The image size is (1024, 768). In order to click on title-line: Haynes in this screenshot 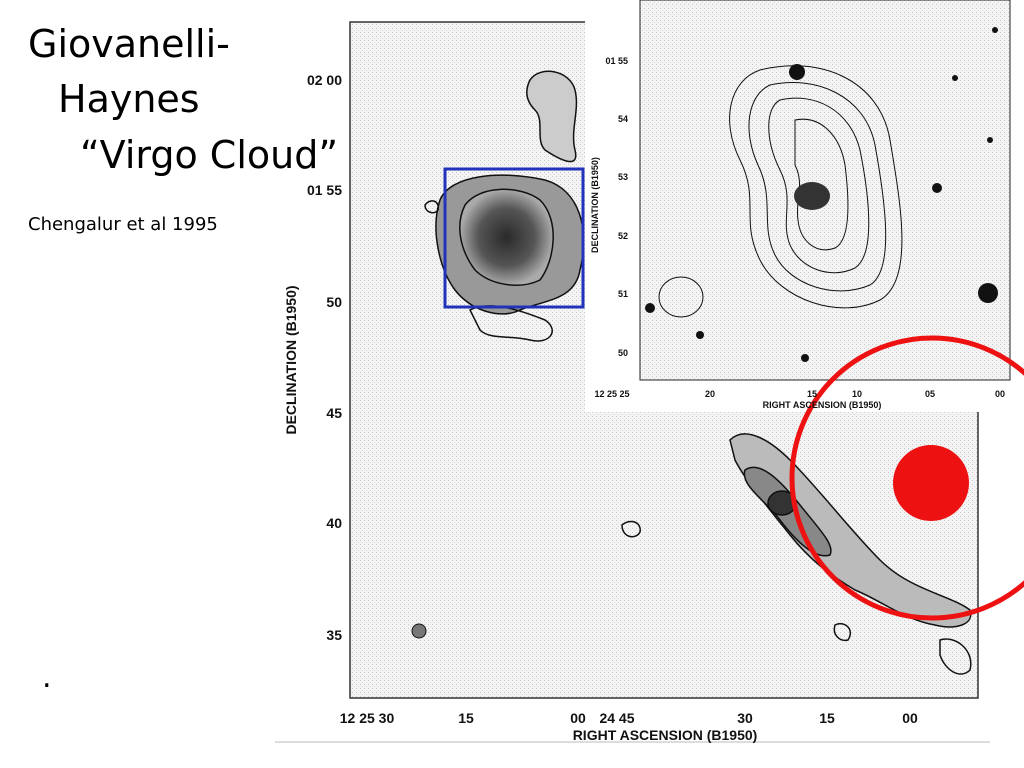, I will do `click(129, 99)`.